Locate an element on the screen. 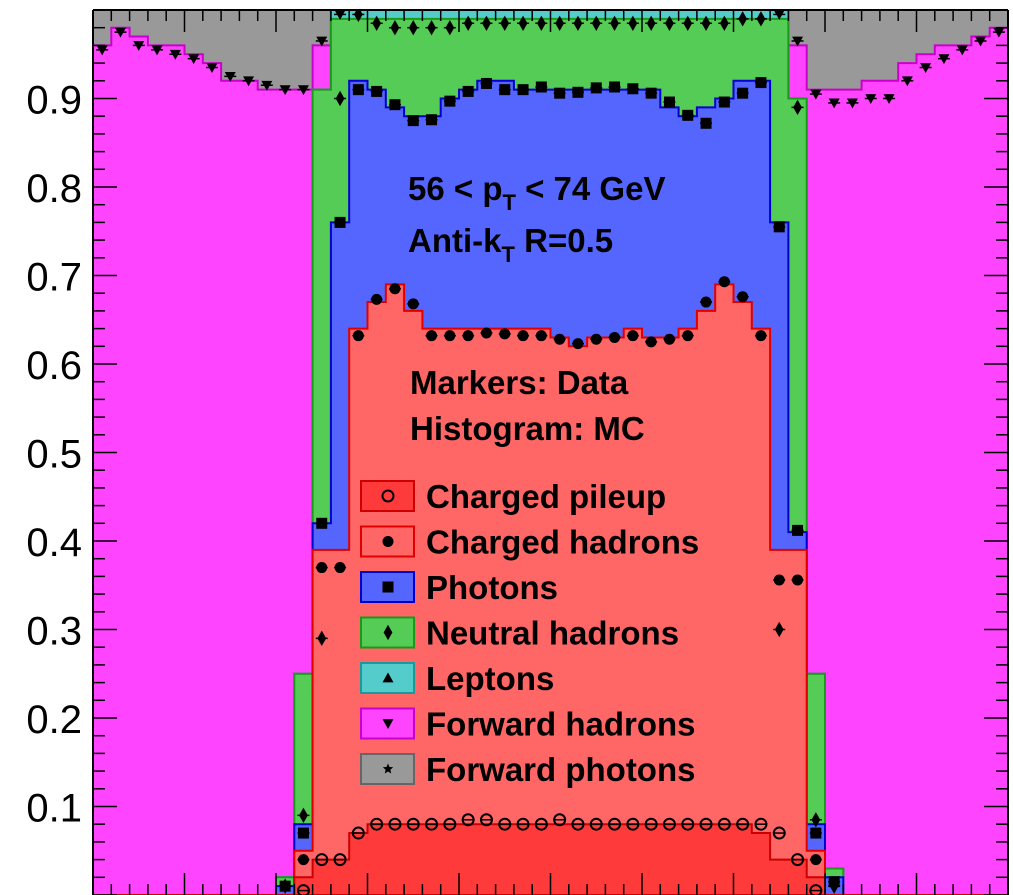 This screenshot has width=1013, height=895. charged-pileup-data is located at coordinates (559, 854).